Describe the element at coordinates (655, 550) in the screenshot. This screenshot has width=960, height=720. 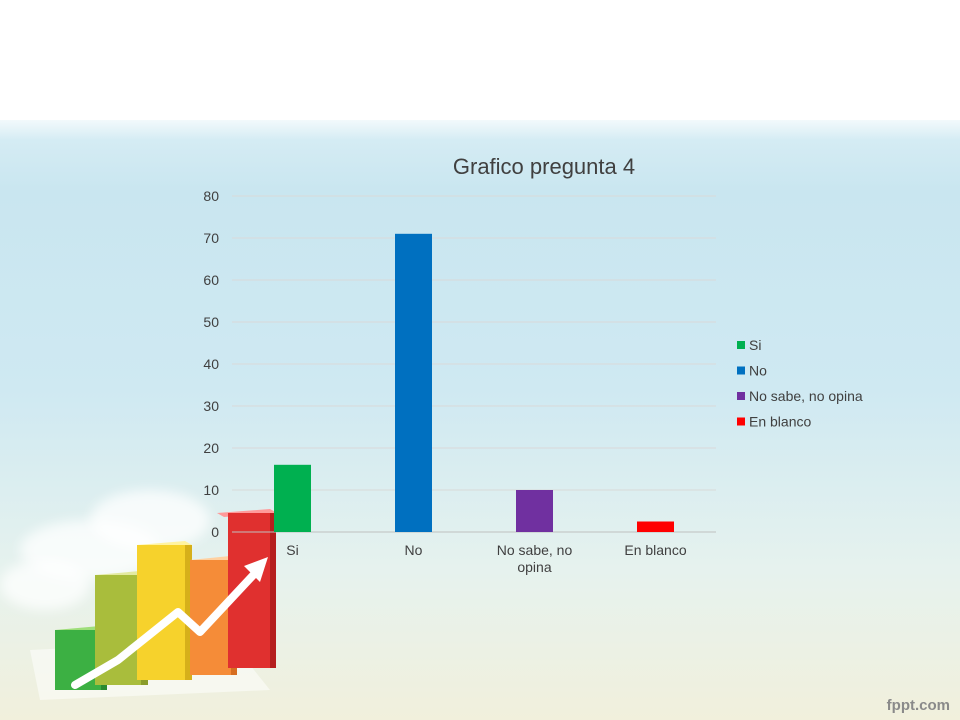
I see `x-tick-label: En blanco` at that location.